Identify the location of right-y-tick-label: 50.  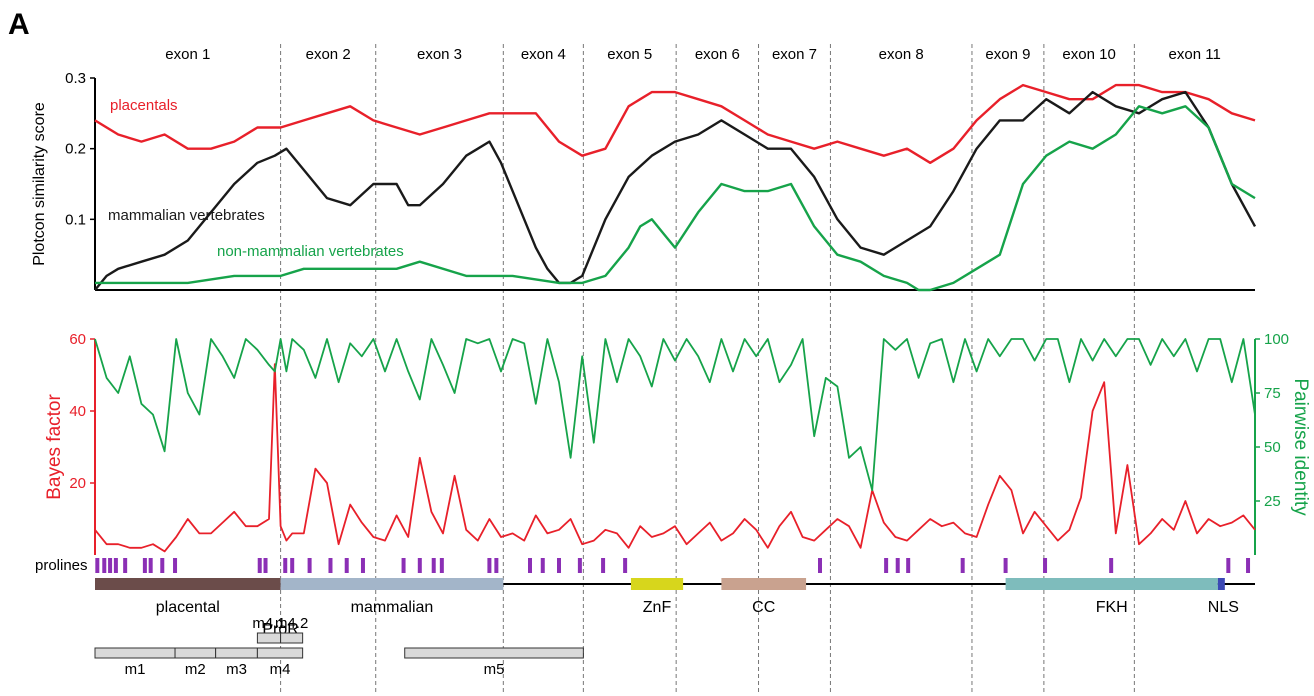
(1272, 447).